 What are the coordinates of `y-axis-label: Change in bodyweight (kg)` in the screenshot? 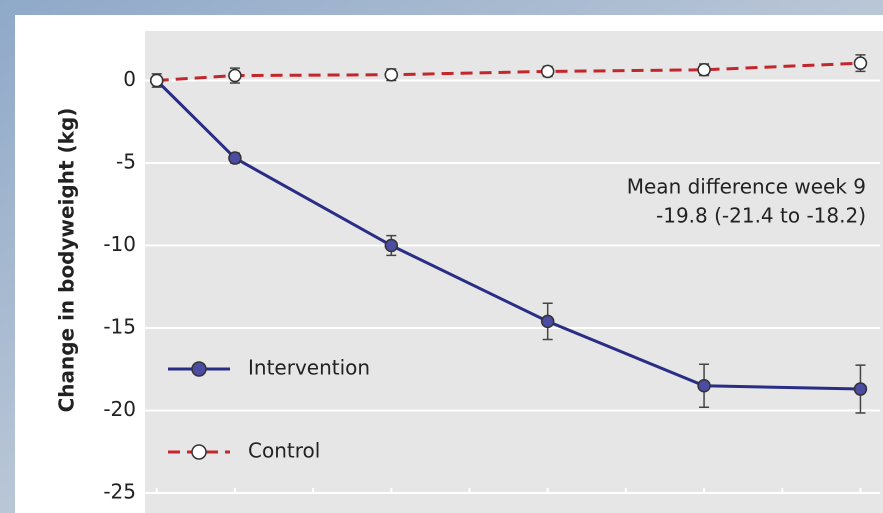 It's located at (67, 260).